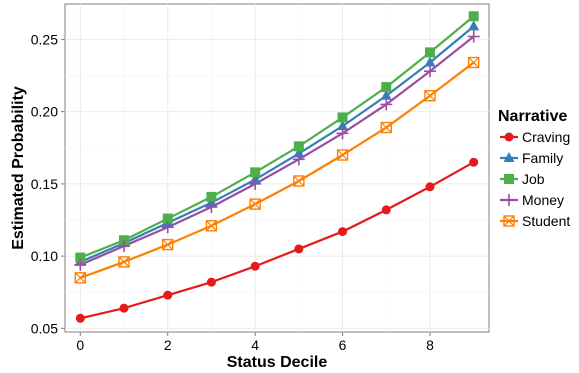 The width and height of the screenshot is (579, 373). I want to click on x-axis: 0 2 4 6 8, so click(255, 342).